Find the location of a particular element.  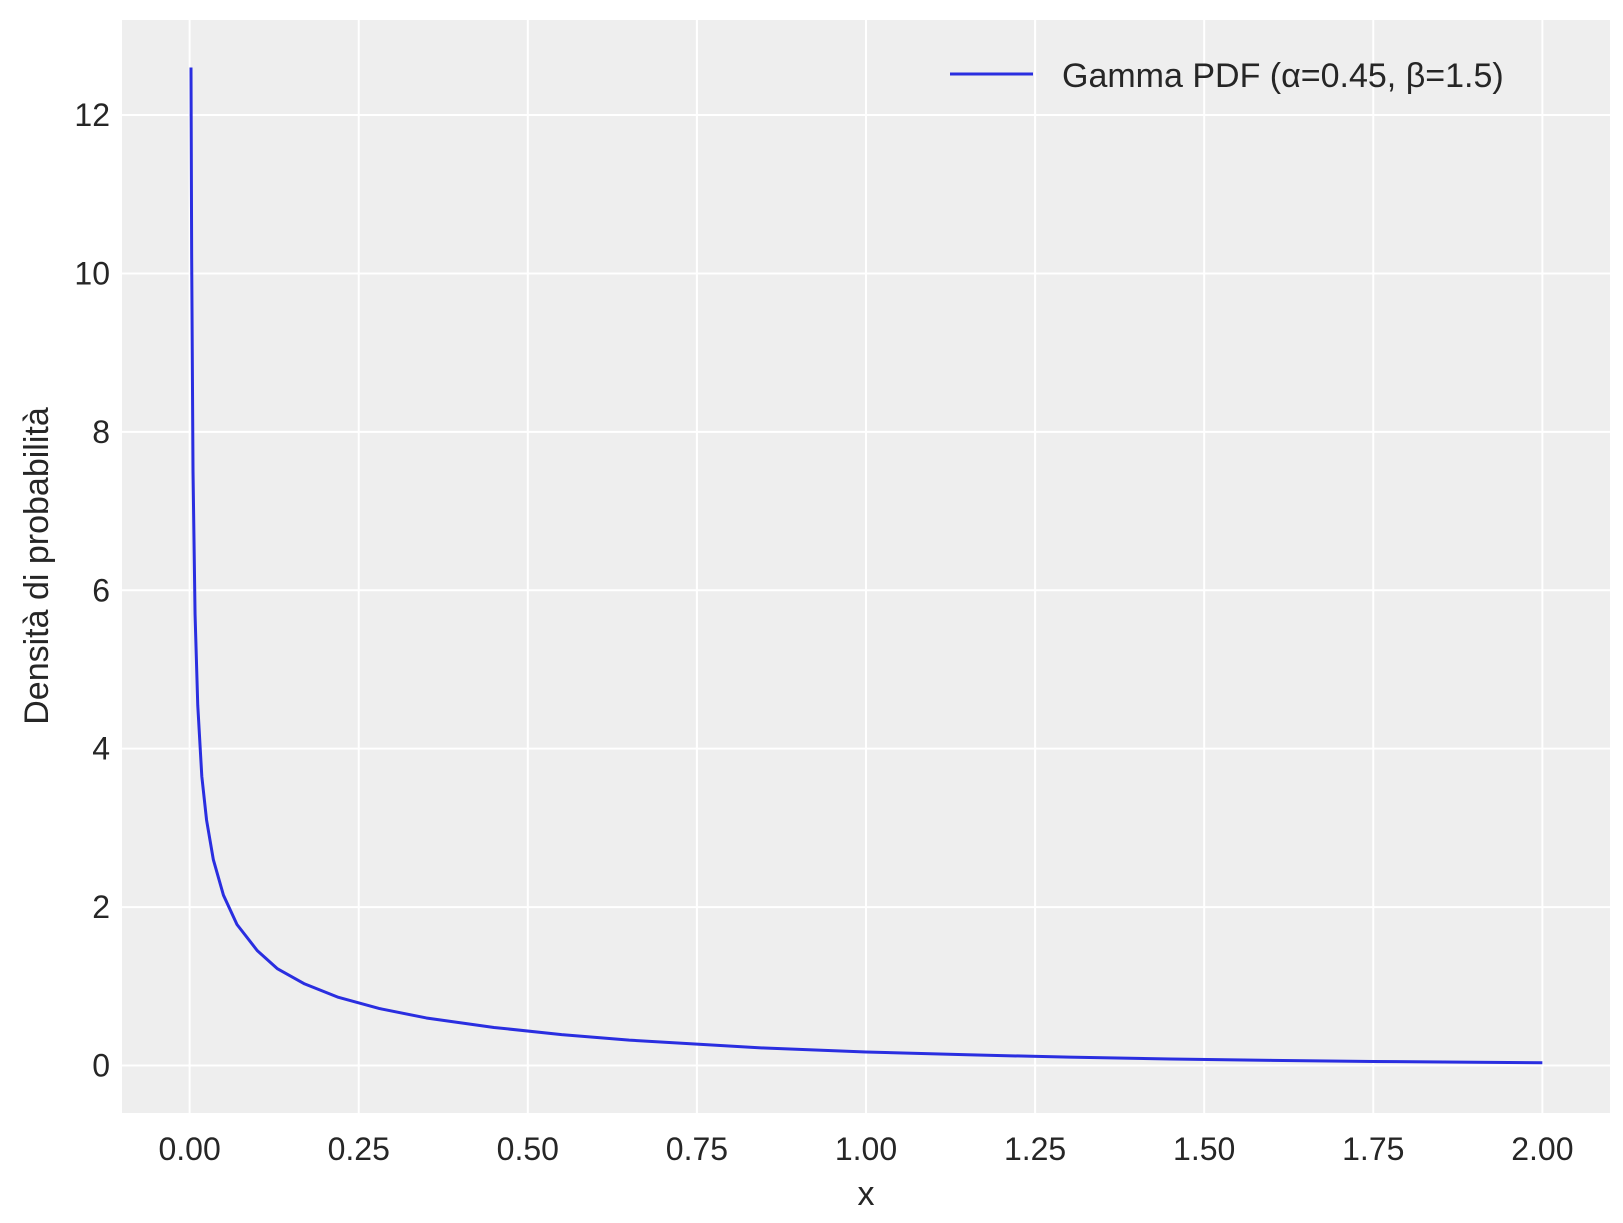

x-tick-label: 0.25 is located at coordinates (359, 1149).